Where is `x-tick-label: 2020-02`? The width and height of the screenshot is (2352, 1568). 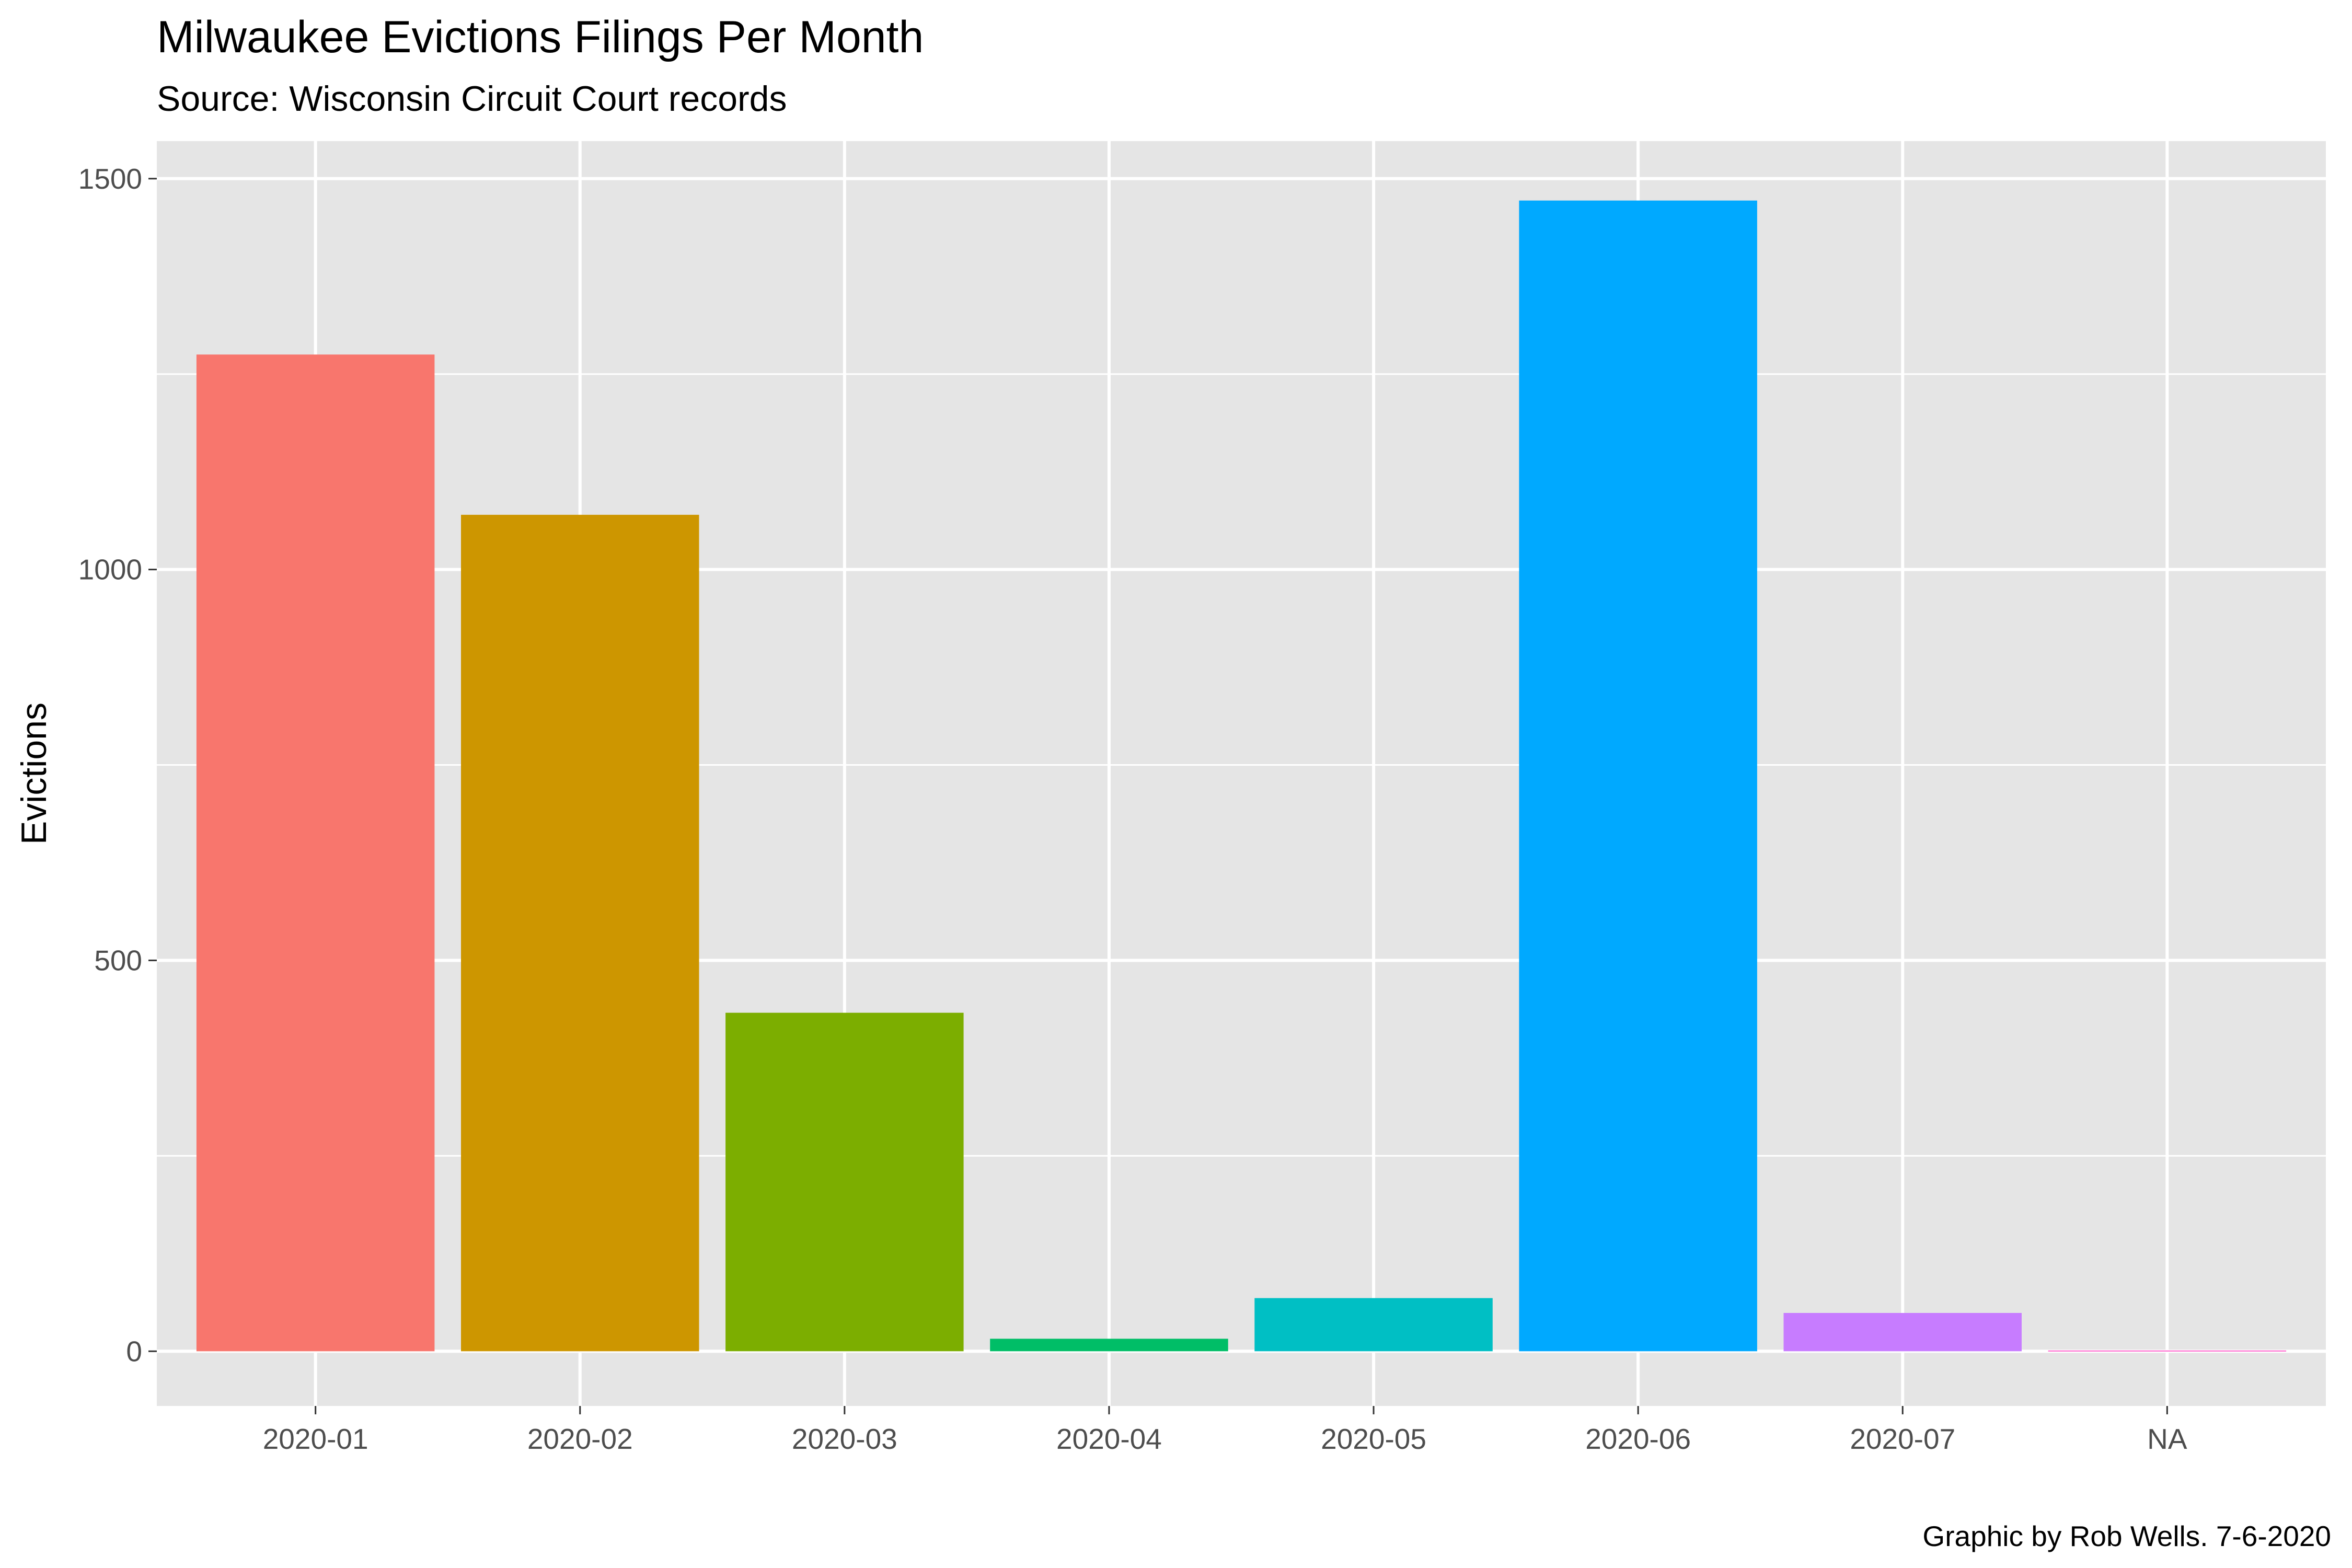 x-tick-label: 2020-02 is located at coordinates (580, 1439).